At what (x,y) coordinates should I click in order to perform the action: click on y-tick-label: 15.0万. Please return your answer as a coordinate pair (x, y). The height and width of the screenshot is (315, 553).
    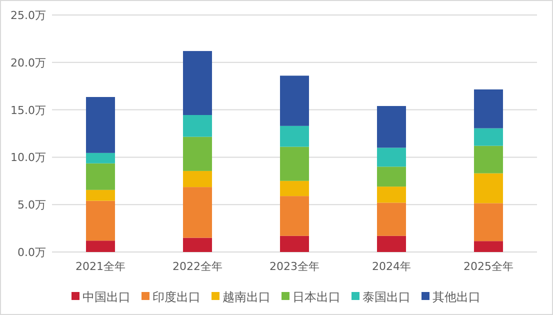
    Looking at the image, I should click on (28, 110).